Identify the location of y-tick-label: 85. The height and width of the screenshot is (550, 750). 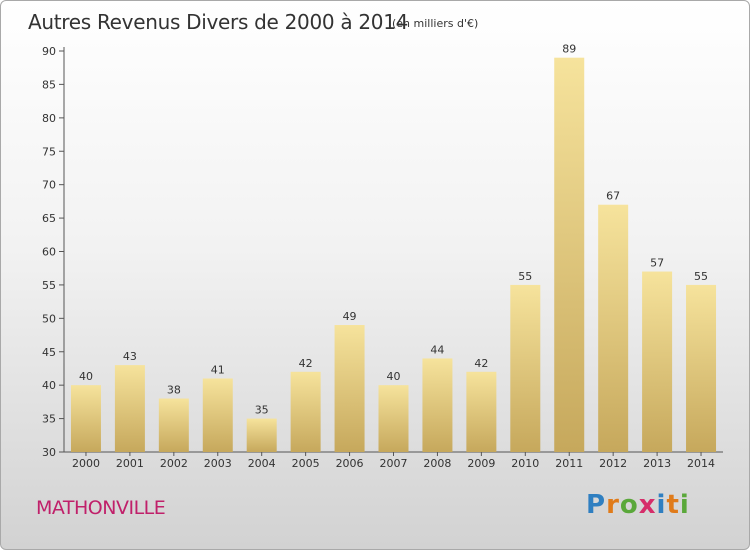
(49, 84).